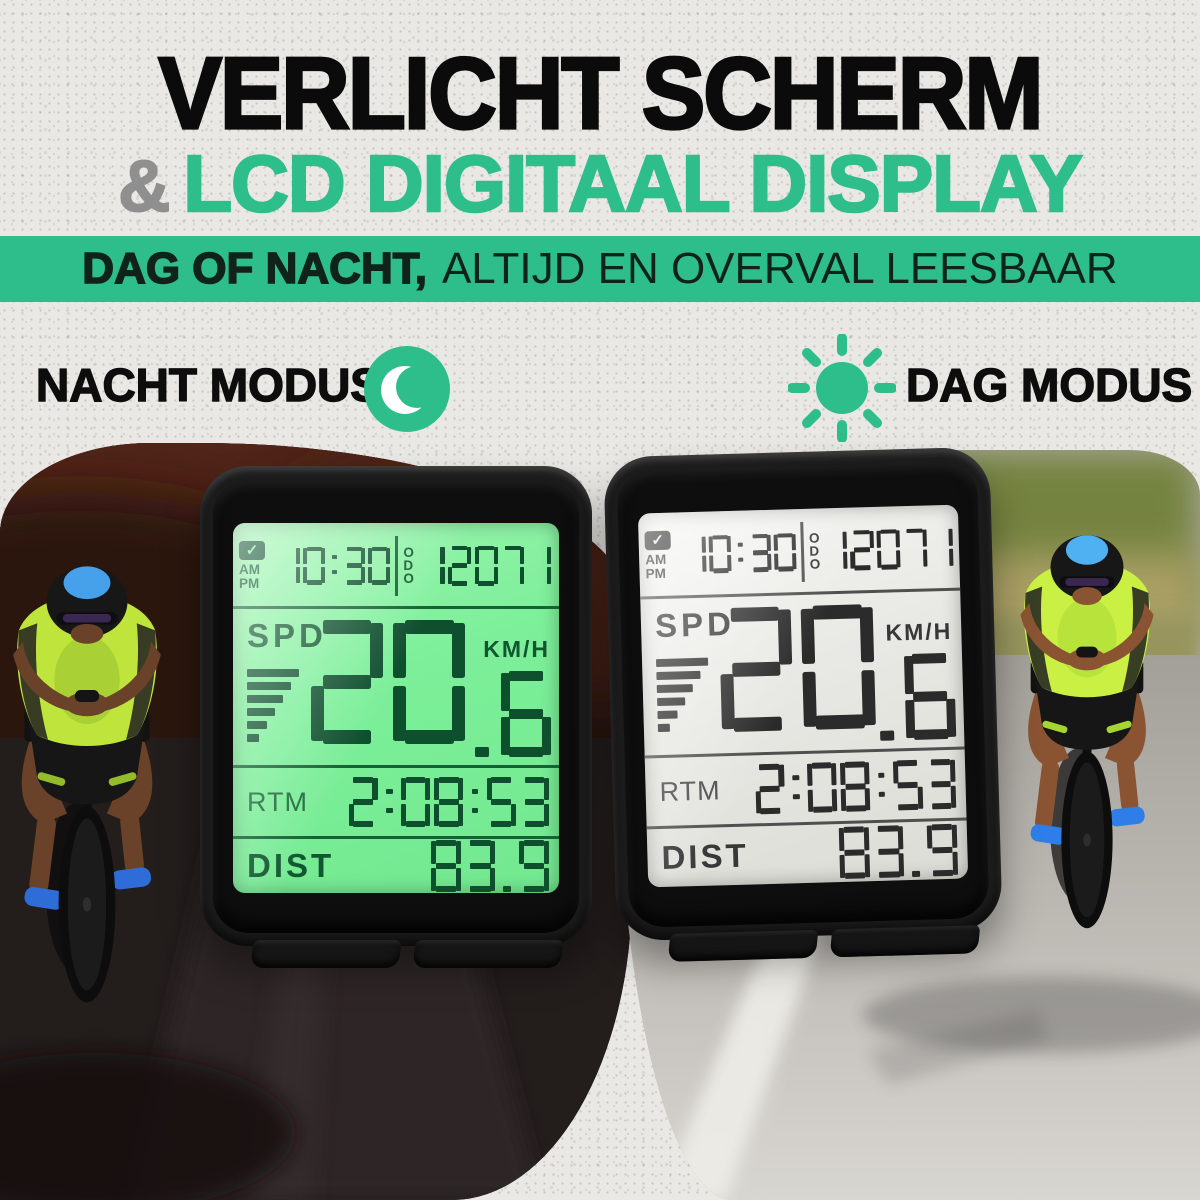 This screenshot has width=1200, height=1200. Describe the element at coordinates (254, 268) in the screenshot. I see `tagline-bold-text: DAG OF NACHT,` at that location.